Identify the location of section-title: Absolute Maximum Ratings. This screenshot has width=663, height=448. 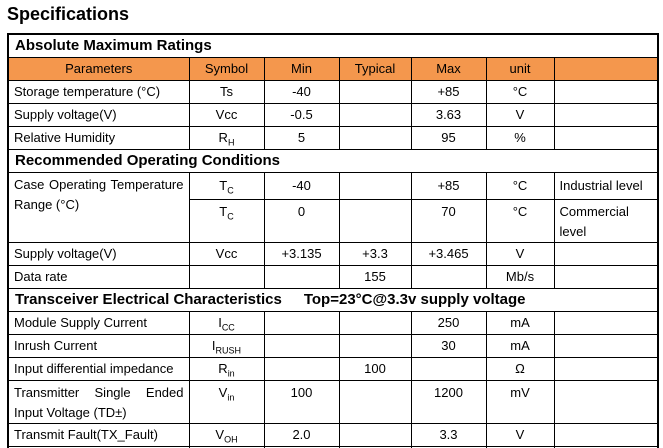
(333, 45).